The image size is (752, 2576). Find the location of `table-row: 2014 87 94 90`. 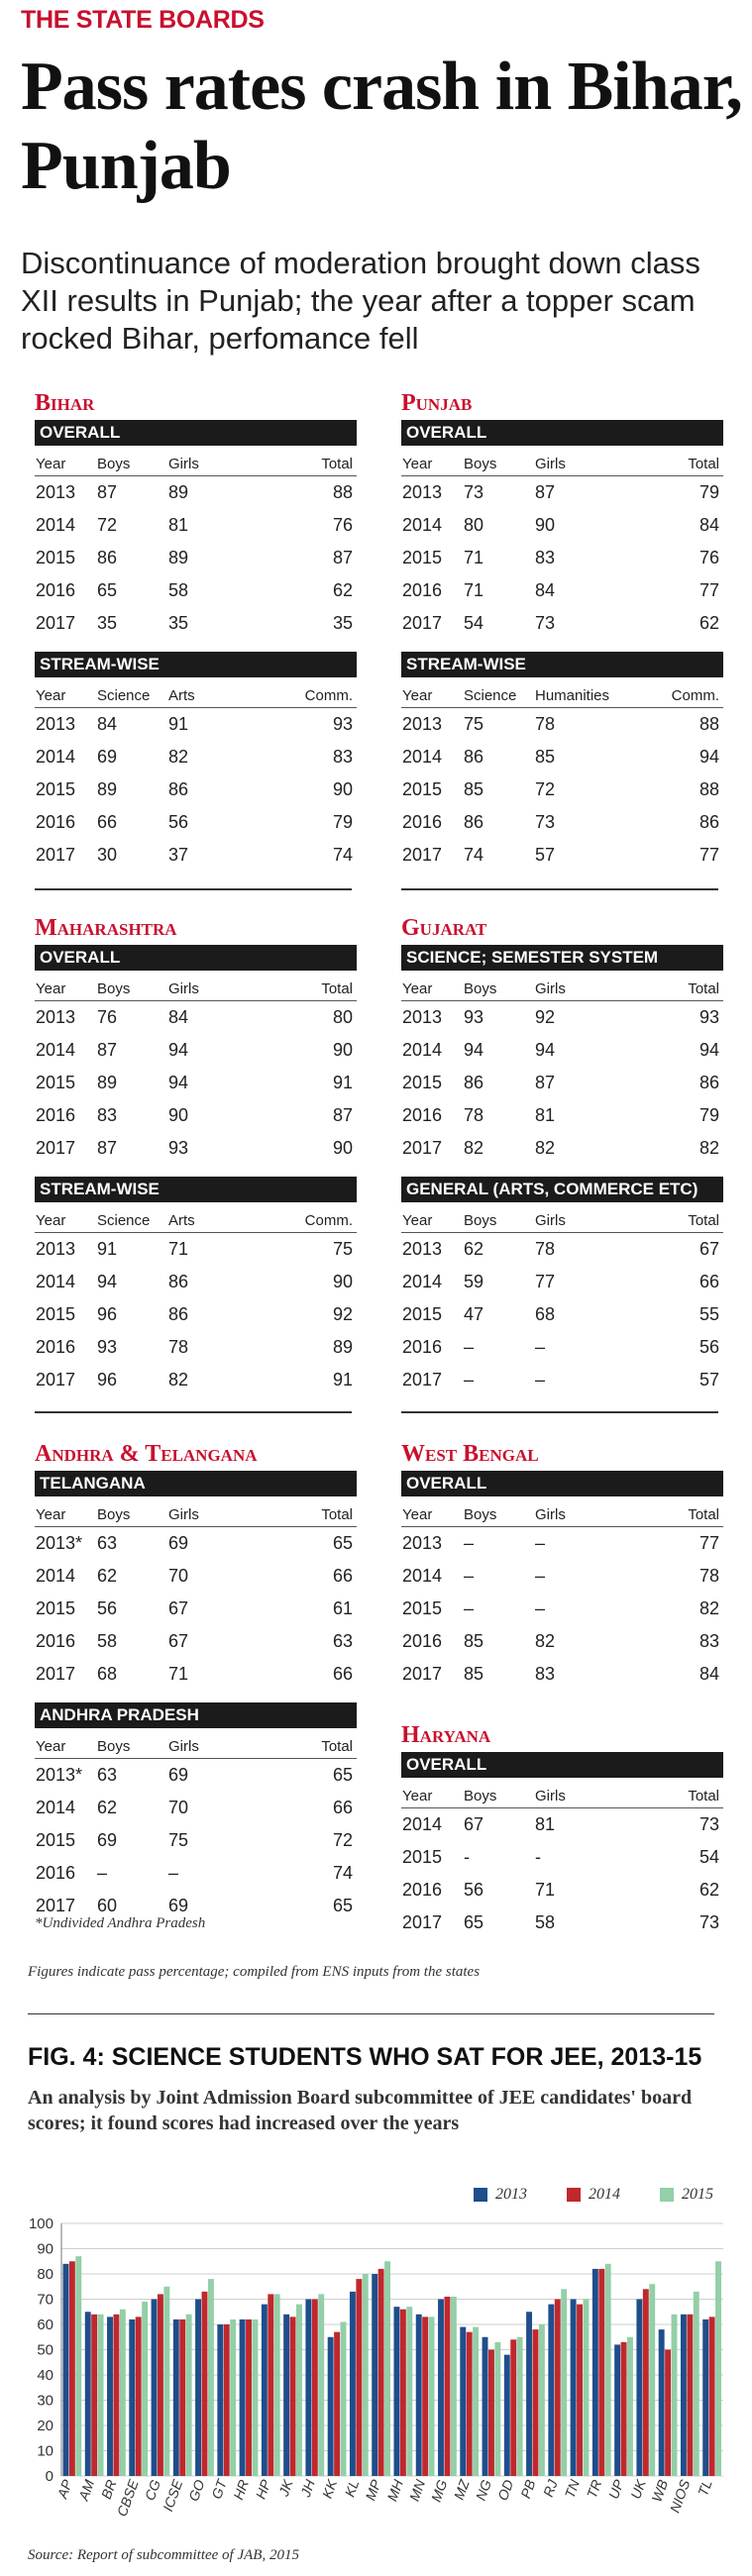

table-row: 2014 87 94 90 is located at coordinates (196, 1050).